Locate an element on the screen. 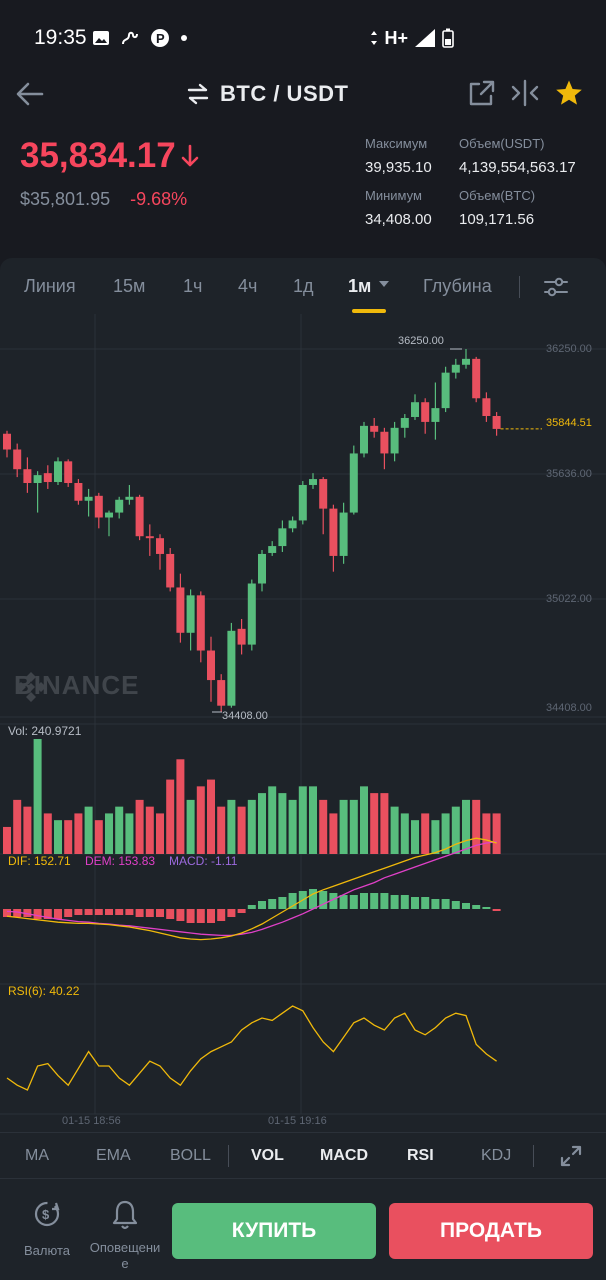  tab-15m: 15м is located at coordinates (129, 286).